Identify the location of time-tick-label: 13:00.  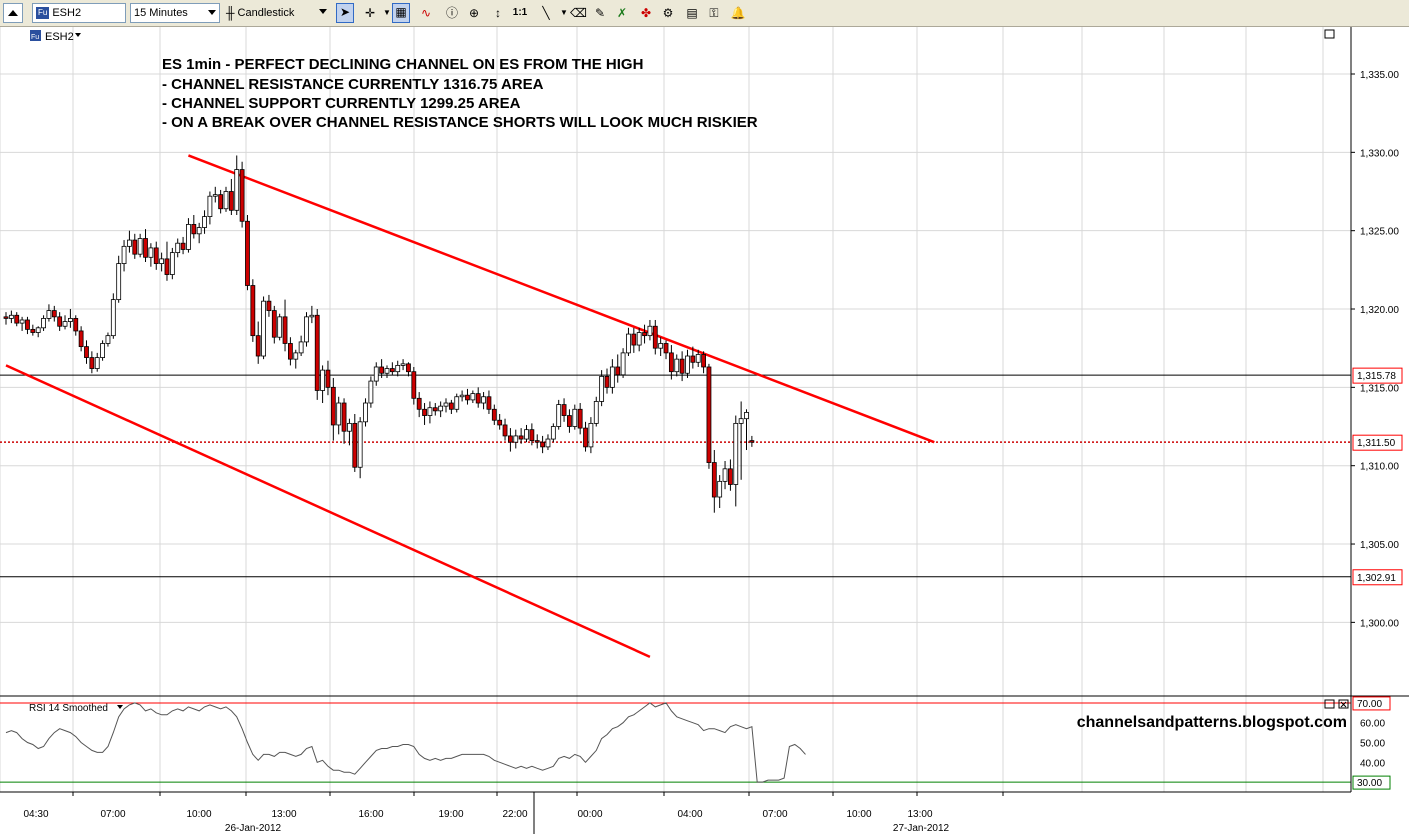
(283, 814).